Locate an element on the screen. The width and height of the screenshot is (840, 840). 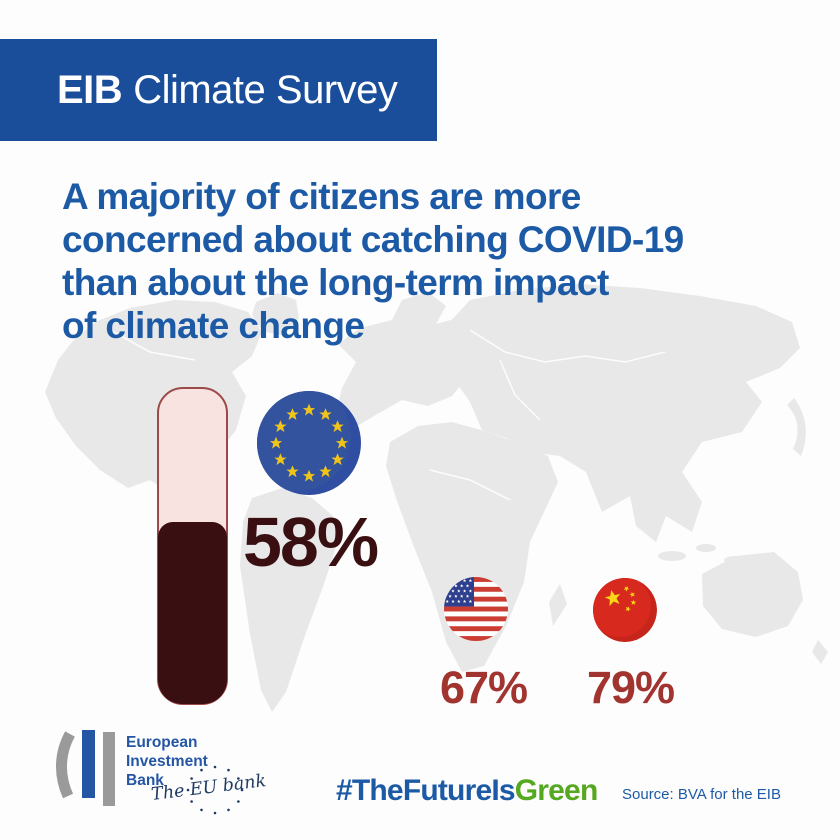
thermometer-tube is located at coordinates (192, 546).